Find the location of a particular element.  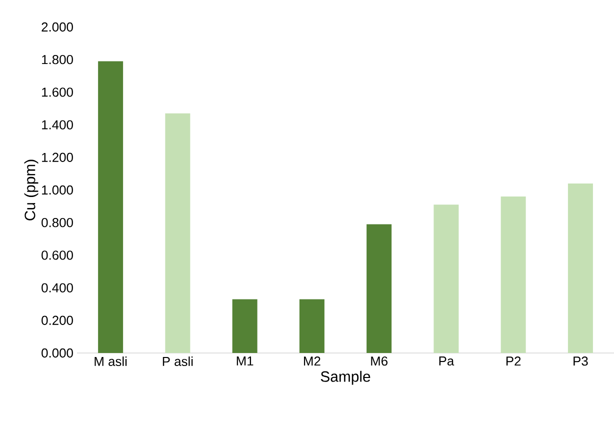

y-tick-label: 1.000 is located at coordinates (57, 190).